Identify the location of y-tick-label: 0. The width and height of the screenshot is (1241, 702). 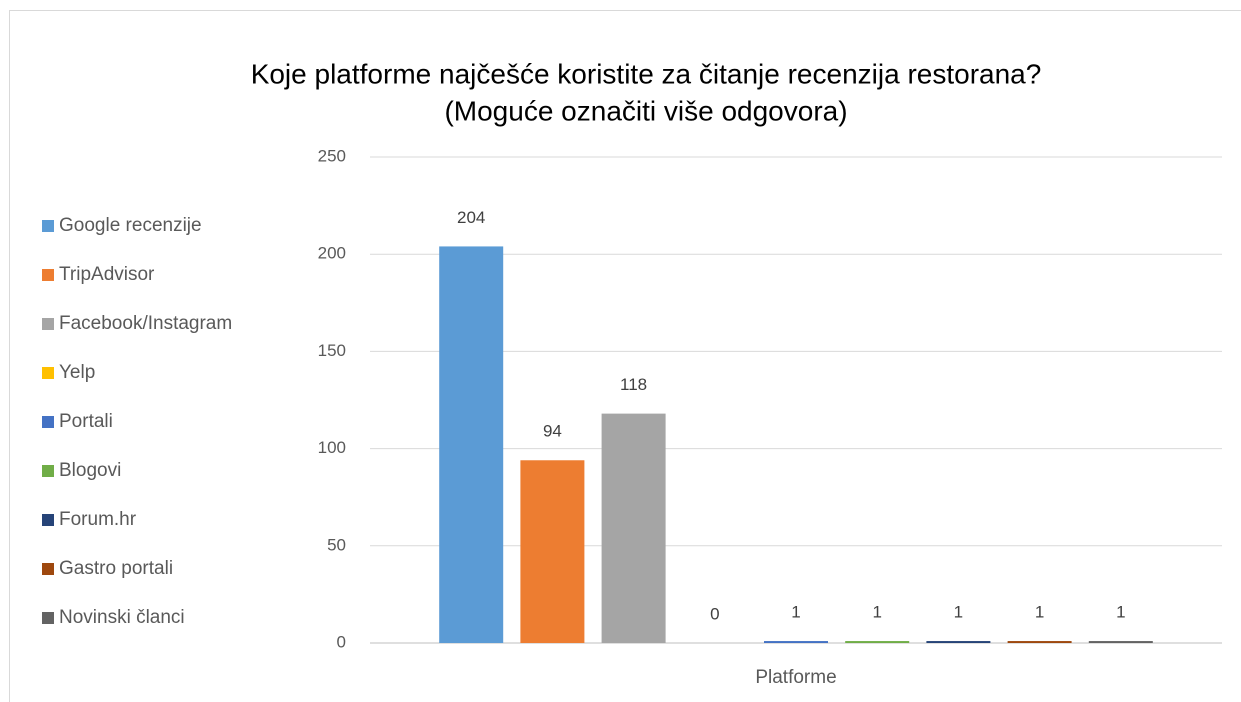
(341, 641).